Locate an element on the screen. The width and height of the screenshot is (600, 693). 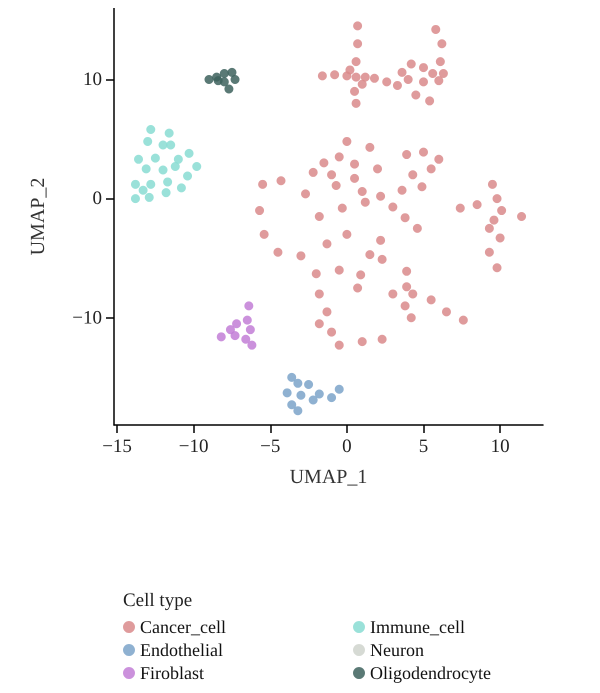
x-tick-label: −10 is located at coordinates (193, 446).